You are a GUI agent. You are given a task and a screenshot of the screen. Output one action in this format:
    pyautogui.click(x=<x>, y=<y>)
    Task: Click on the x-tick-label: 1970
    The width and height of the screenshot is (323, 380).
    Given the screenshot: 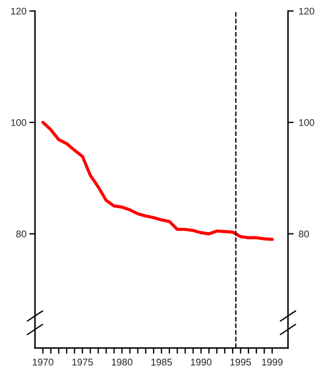 What is the action you would take?
    pyautogui.click(x=43, y=362)
    